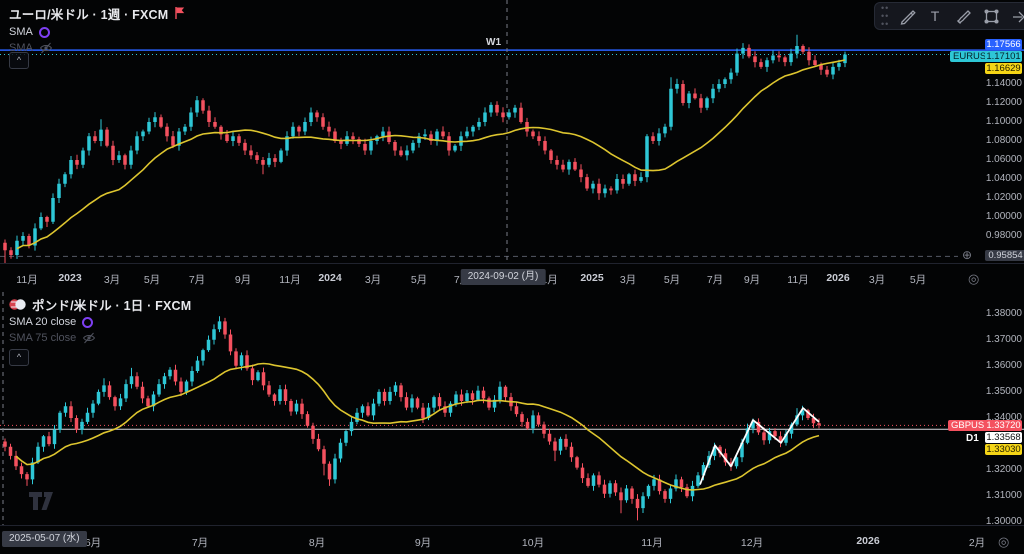 The height and width of the screenshot is (554, 1024). Describe the element at coordinates (1003, 56) in the screenshot. I see `eurusd-last-price-label: 1.17101` at that location.